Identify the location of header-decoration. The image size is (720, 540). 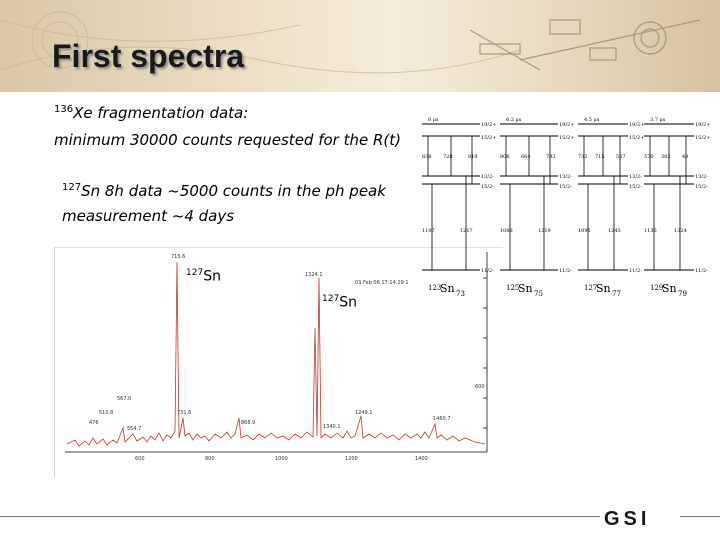
(350, 42).